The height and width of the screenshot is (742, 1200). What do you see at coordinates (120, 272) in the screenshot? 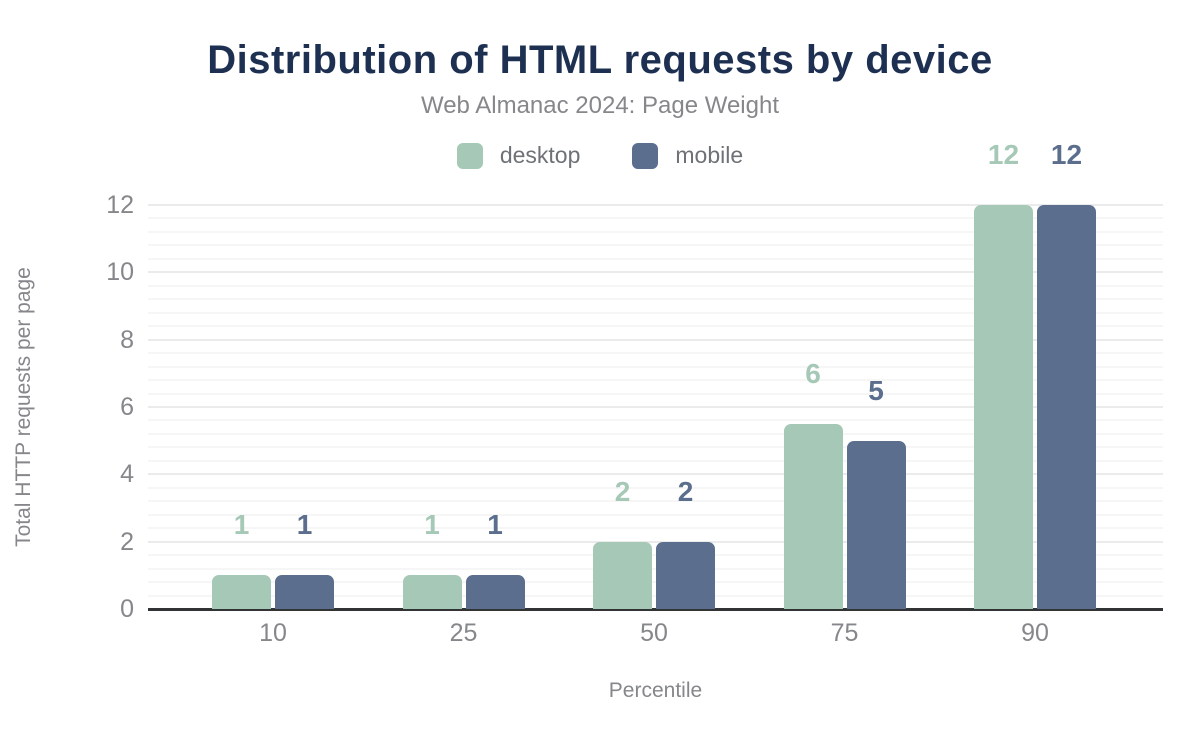
I see `y-tick-label-10: 10` at bounding box center [120, 272].